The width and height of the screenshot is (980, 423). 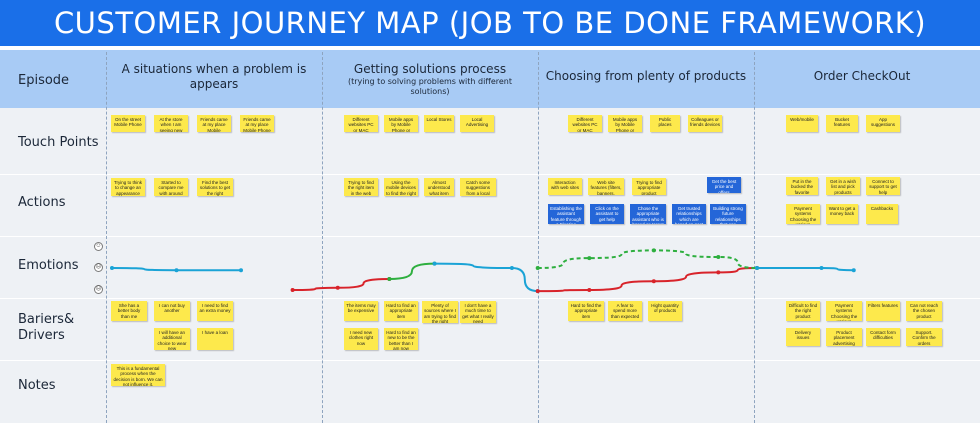 What do you see at coordinates (844, 337) in the screenshot?
I see `sticky-note: Product placement advertising` at bounding box center [844, 337].